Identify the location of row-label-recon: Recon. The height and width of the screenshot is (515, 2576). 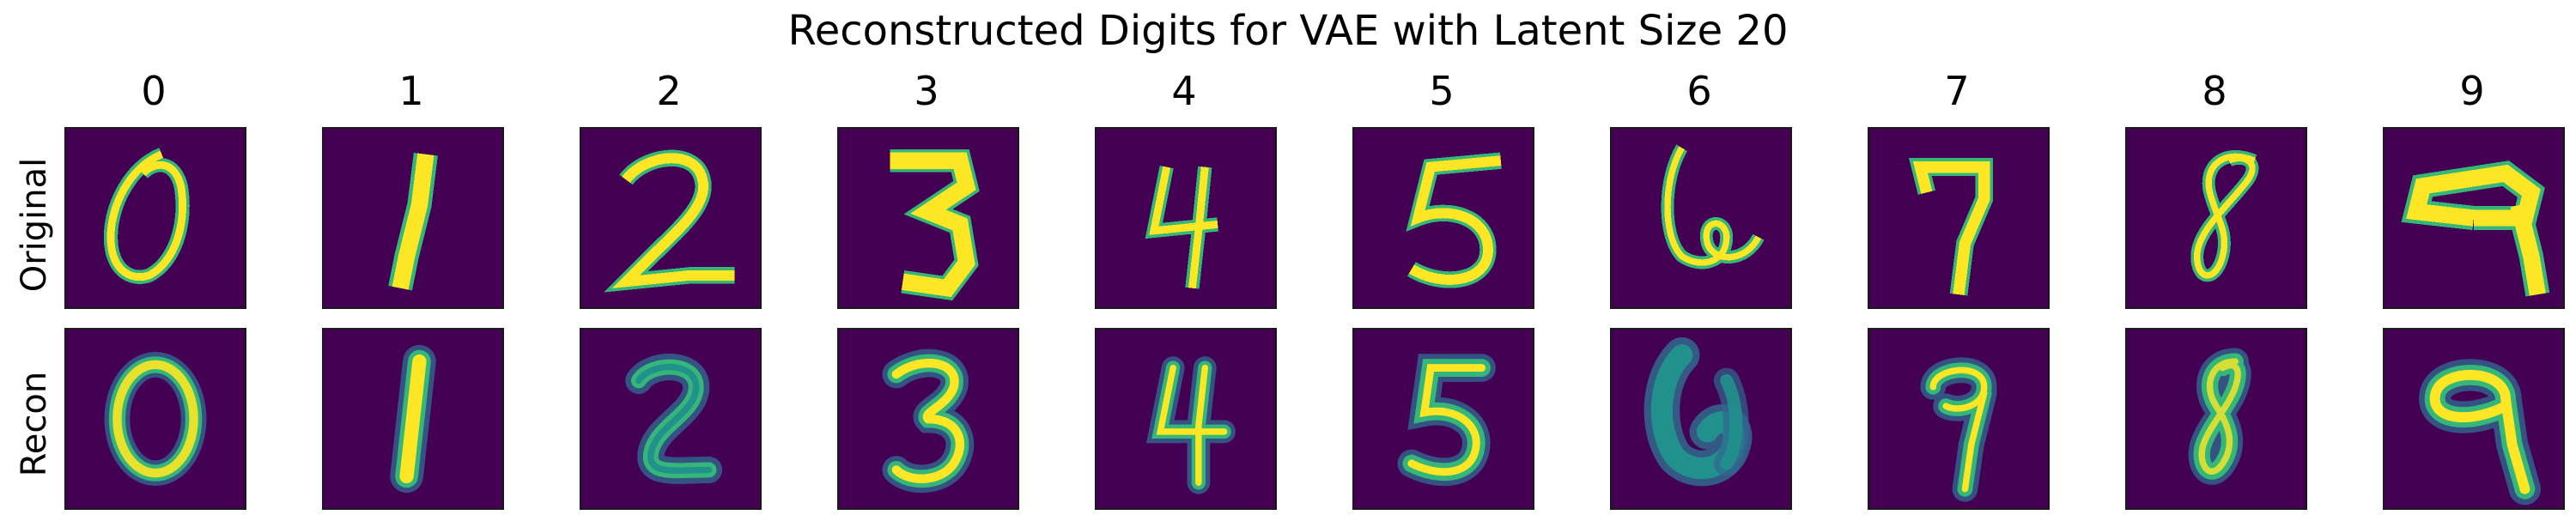
(34, 424).